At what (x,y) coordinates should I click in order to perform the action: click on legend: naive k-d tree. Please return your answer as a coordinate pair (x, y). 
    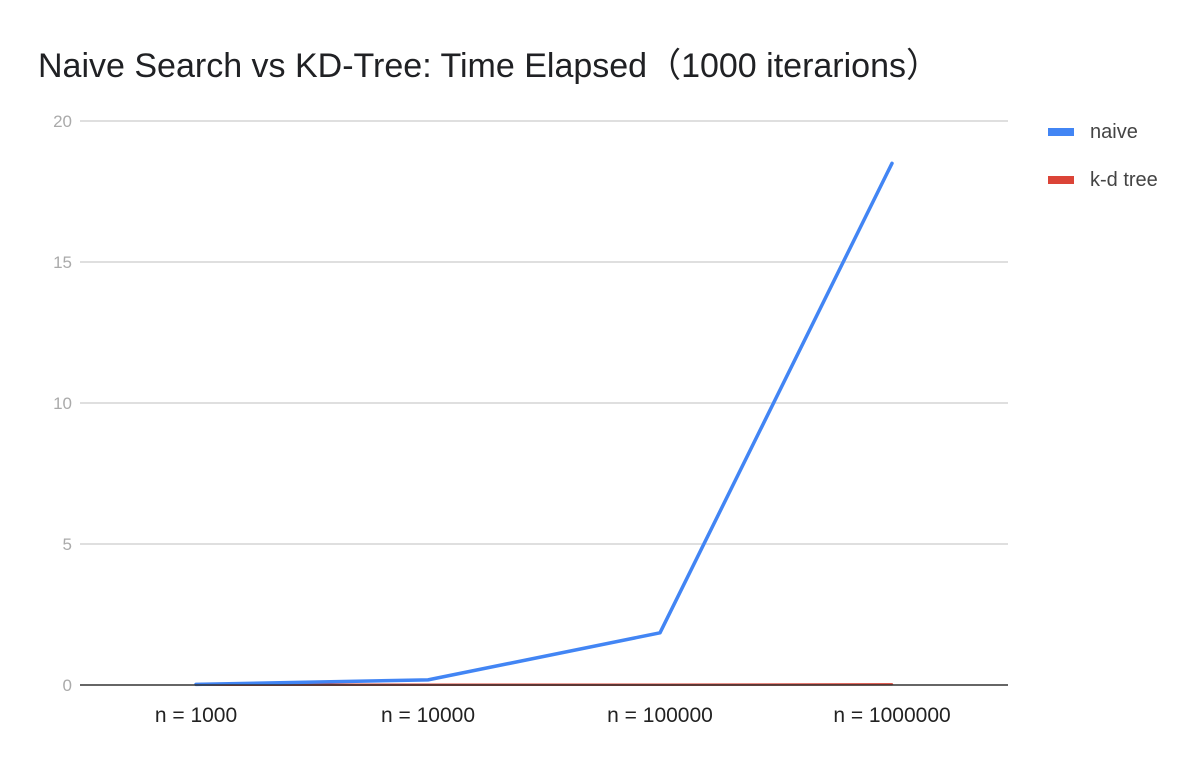
    Looking at the image, I should click on (1103, 156).